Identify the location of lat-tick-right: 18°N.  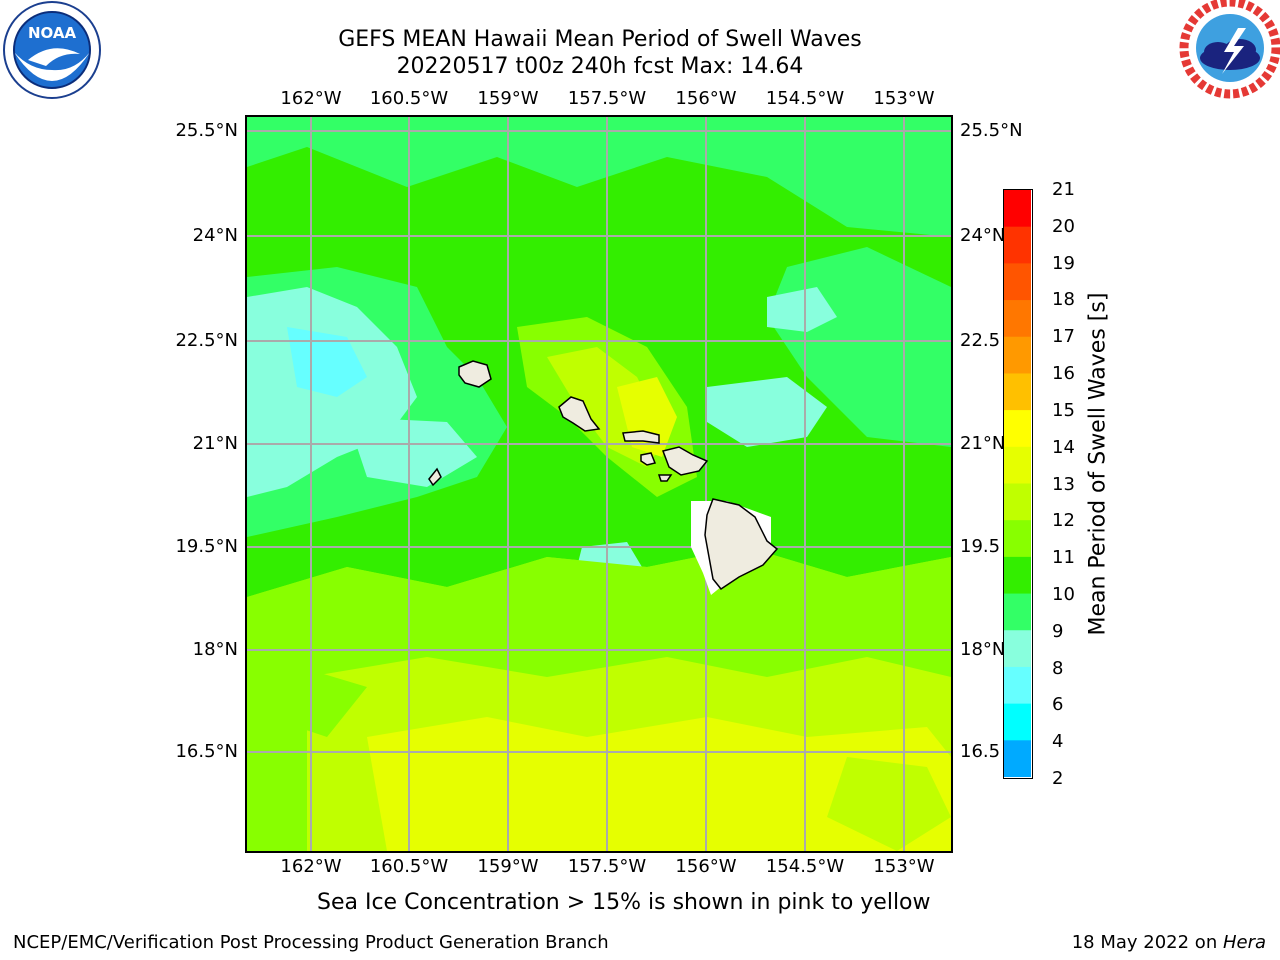
(983, 649).